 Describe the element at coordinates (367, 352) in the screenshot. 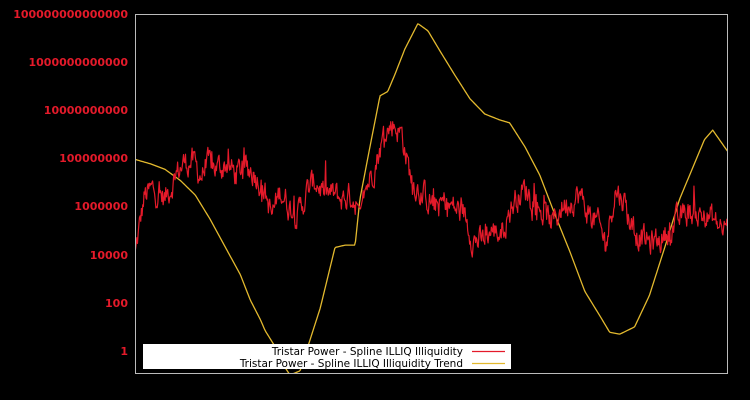

I see `legend-label-illiquidity: Tristar Power - Spline ILLIQ Illiquidity` at that location.